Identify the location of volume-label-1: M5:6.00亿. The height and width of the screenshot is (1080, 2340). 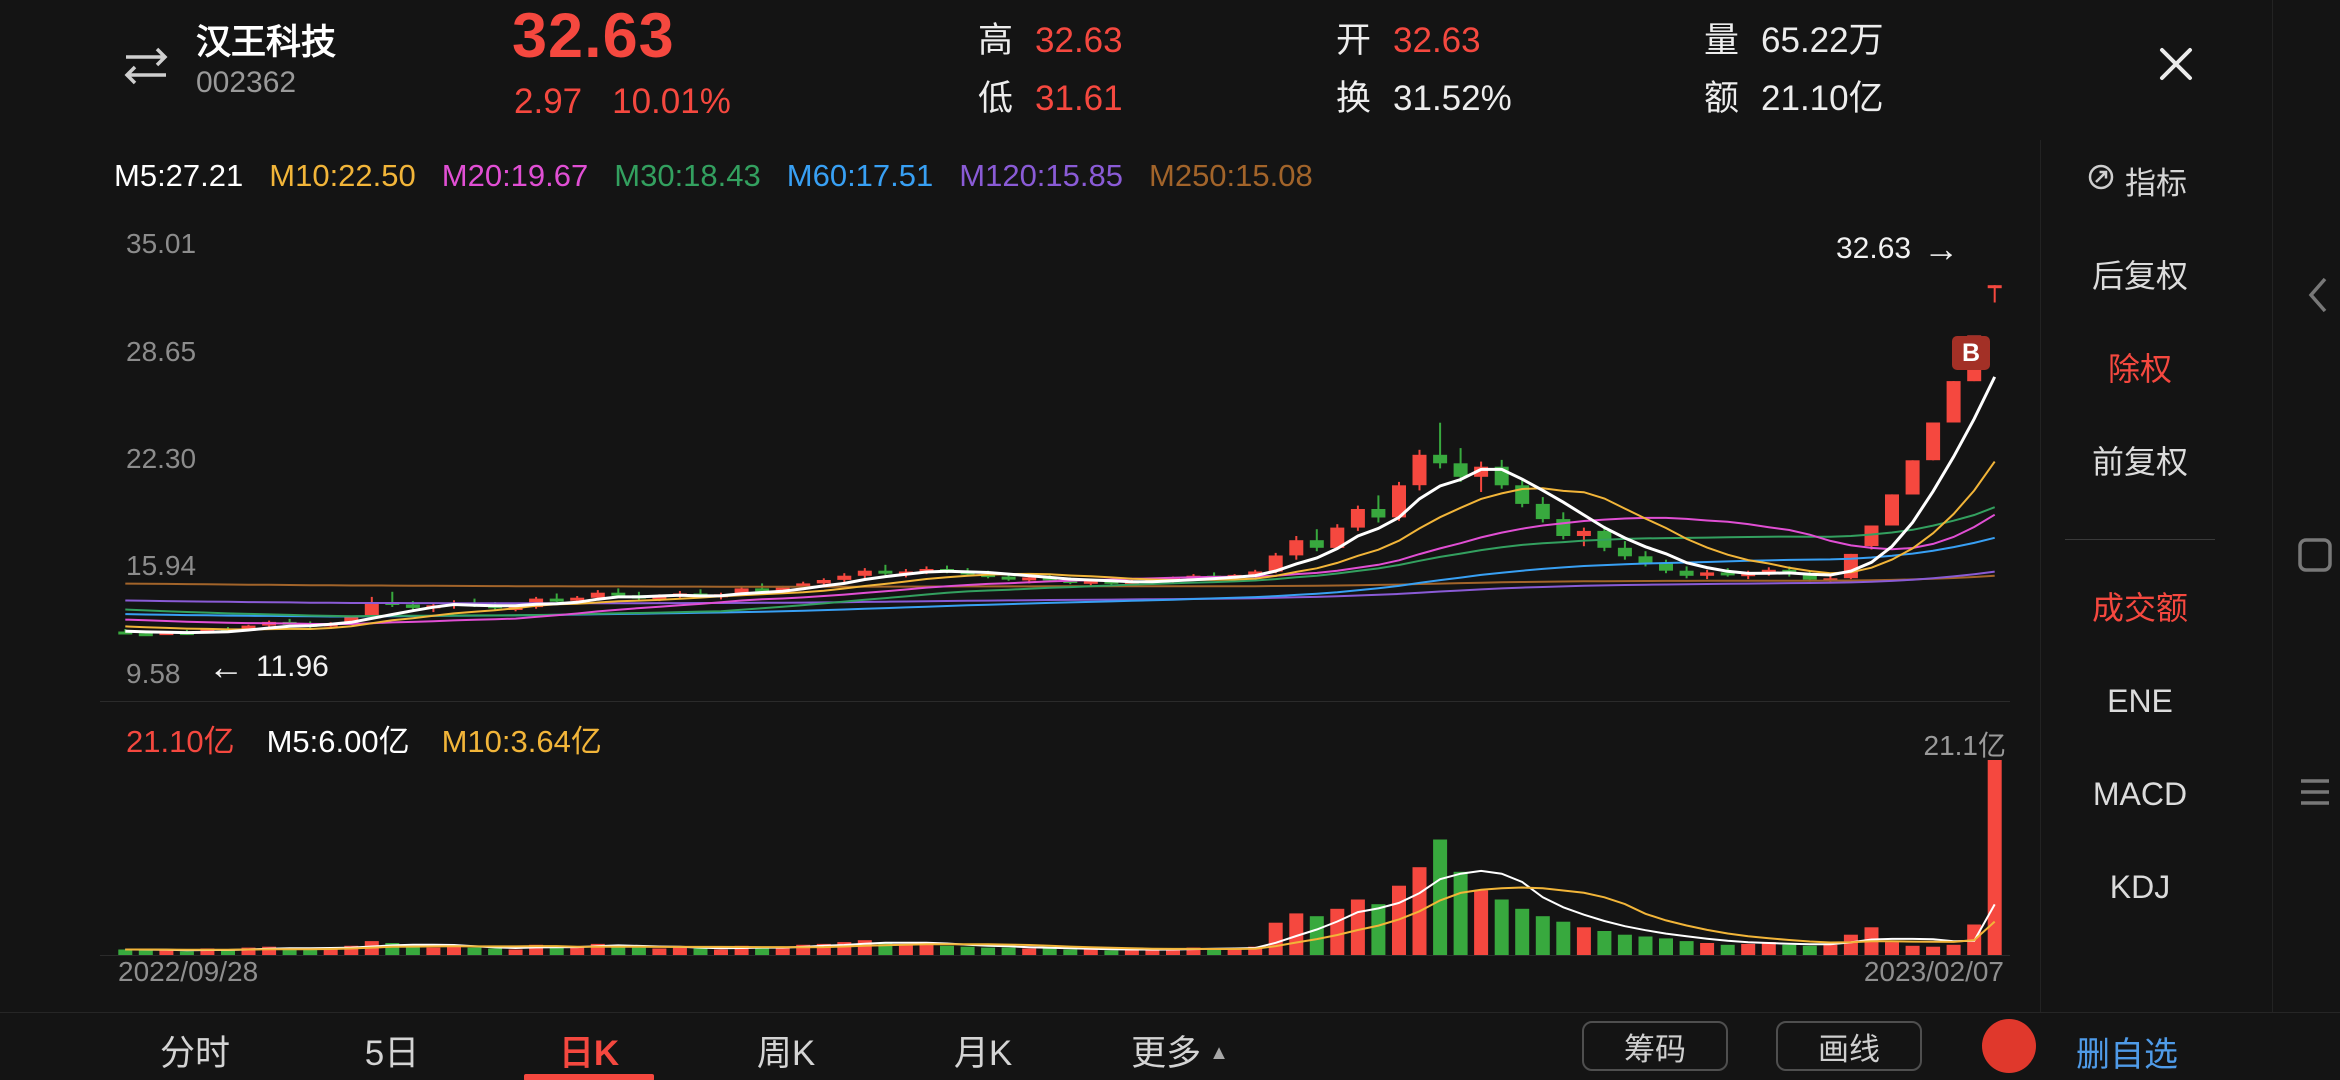
(338, 741).